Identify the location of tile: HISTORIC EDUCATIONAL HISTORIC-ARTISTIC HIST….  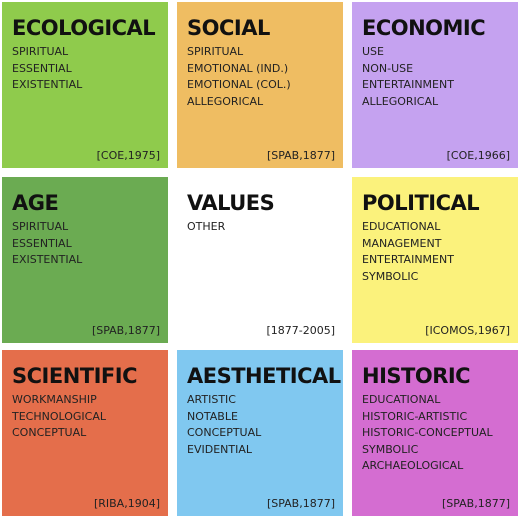
(435, 433).